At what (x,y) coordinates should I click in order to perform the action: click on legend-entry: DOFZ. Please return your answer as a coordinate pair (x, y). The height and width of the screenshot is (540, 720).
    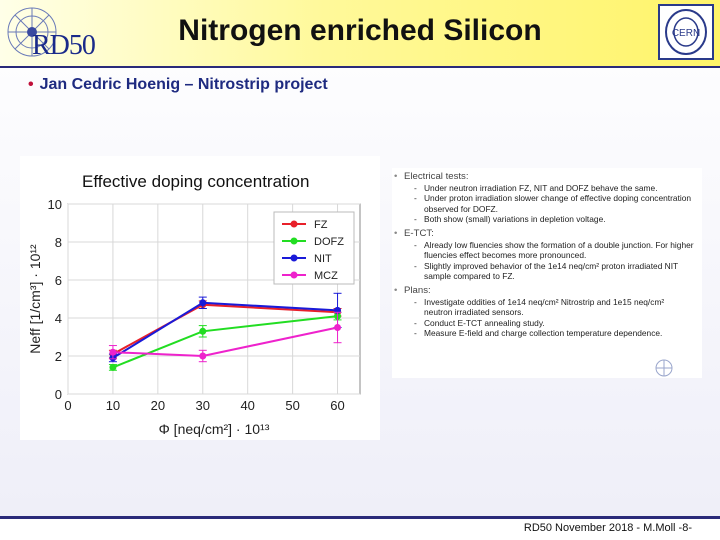
    Looking at the image, I should click on (329, 242).